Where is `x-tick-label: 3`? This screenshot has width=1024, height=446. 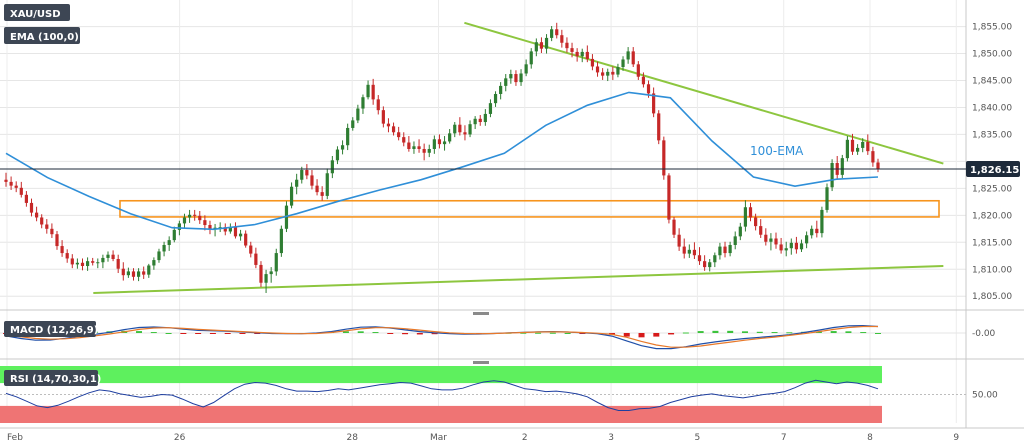
x-tick-label: 3 is located at coordinates (611, 438).